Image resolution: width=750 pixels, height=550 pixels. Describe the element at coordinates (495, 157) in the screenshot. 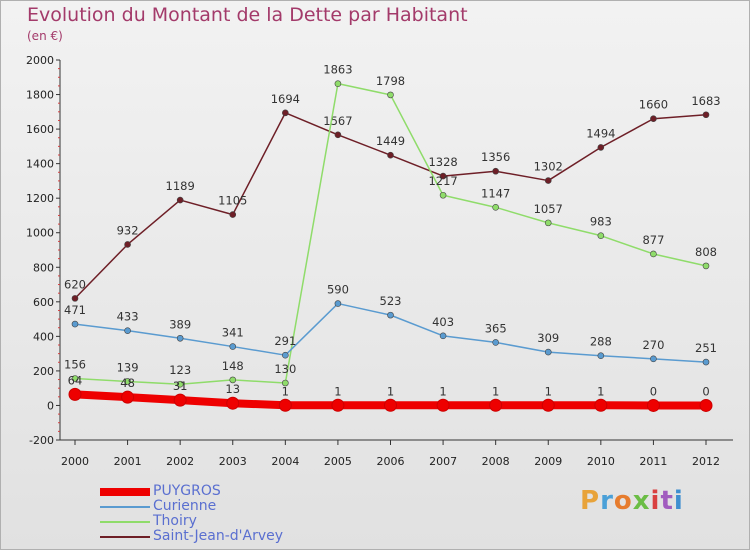

I see `data-label: 1356` at that location.